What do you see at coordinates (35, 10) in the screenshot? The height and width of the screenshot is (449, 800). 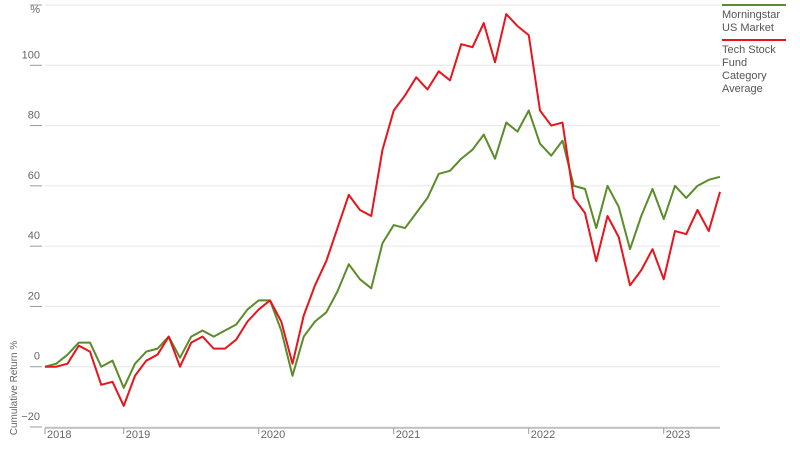 I see `y-unit: %` at bounding box center [35, 10].